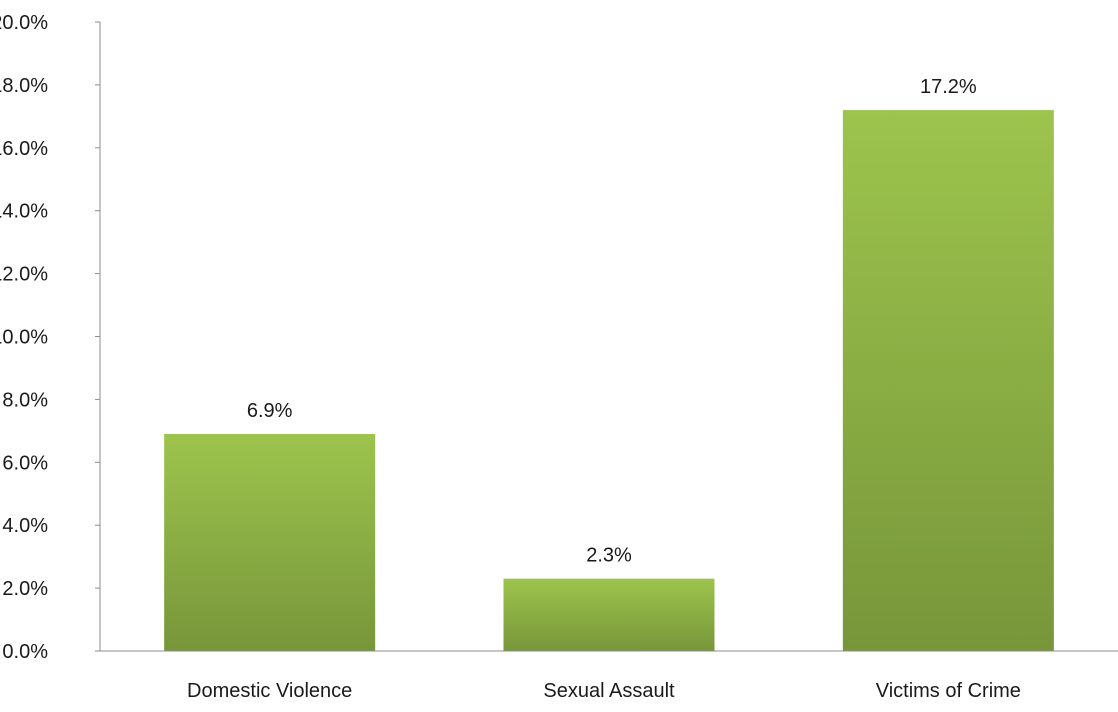 The image size is (1118, 712). I want to click on x-category-label: Domestic Violence, so click(269, 691).